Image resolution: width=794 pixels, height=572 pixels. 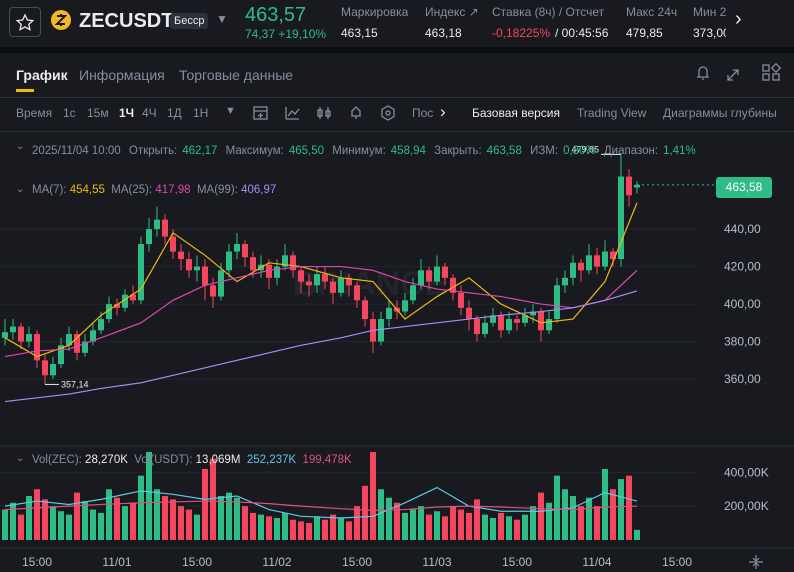 I want to click on view: Trading View, so click(x=612, y=113).